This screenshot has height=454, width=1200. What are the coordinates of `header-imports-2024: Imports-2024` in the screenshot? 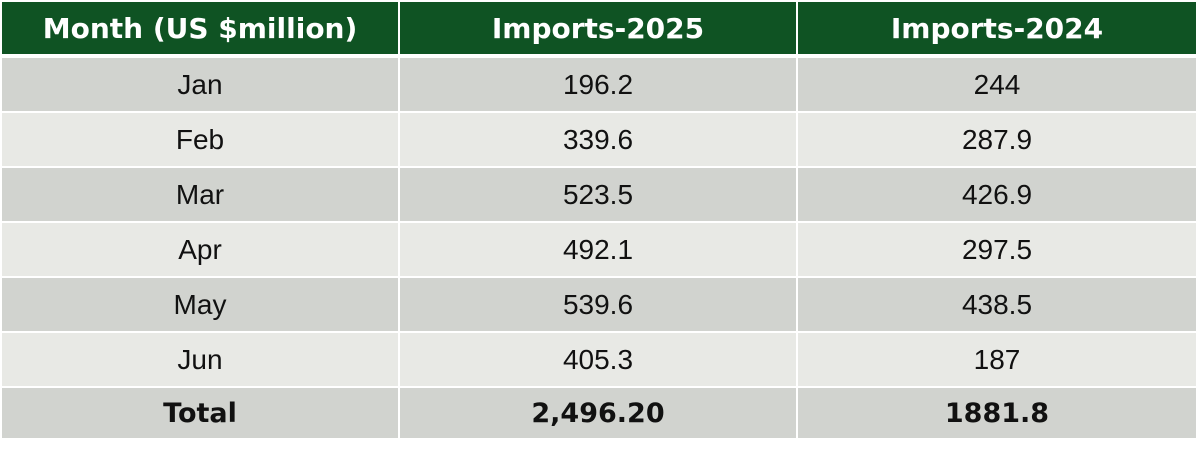 It's located at (997, 30).